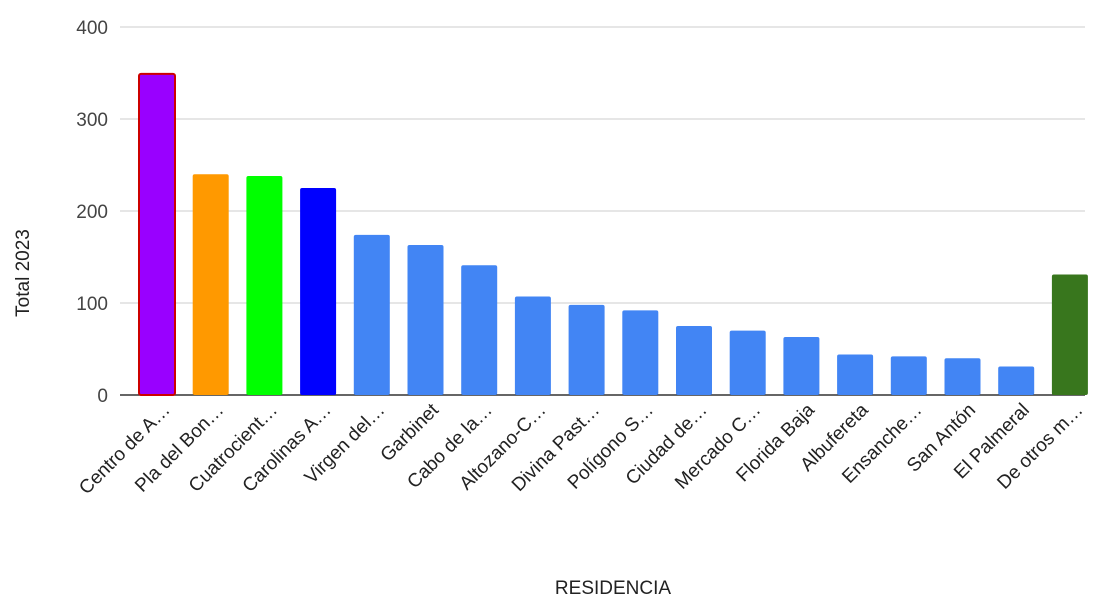 This screenshot has width=1099, height=597. I want to click on y-tick-label: 0, so click(102, 396).